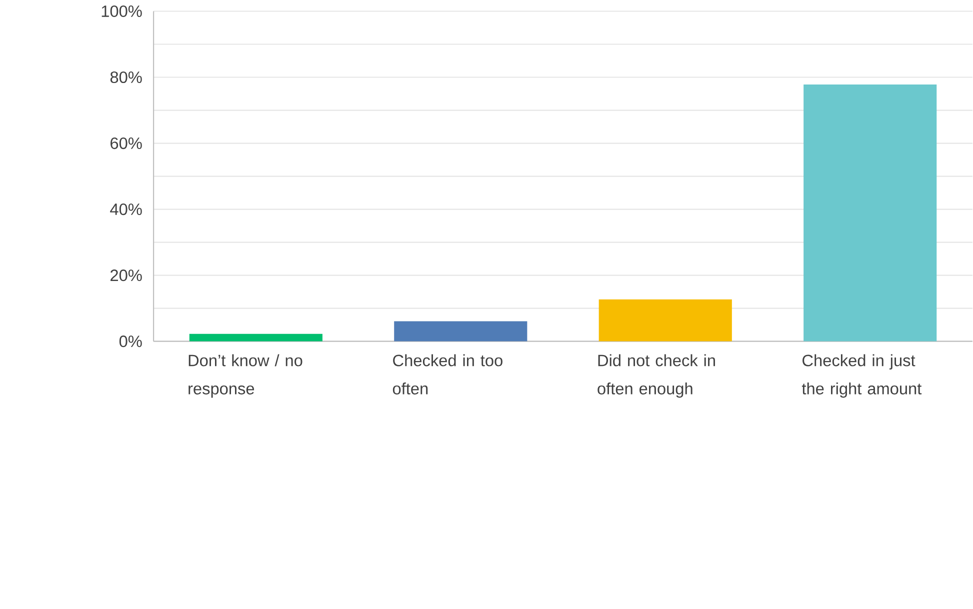 The width and height of the screenshot is (973, 609). What do you see at coordinates (122, 12) in the screenshot?
I see `y-tick-label: 100%` at bounding box center [122, 12].